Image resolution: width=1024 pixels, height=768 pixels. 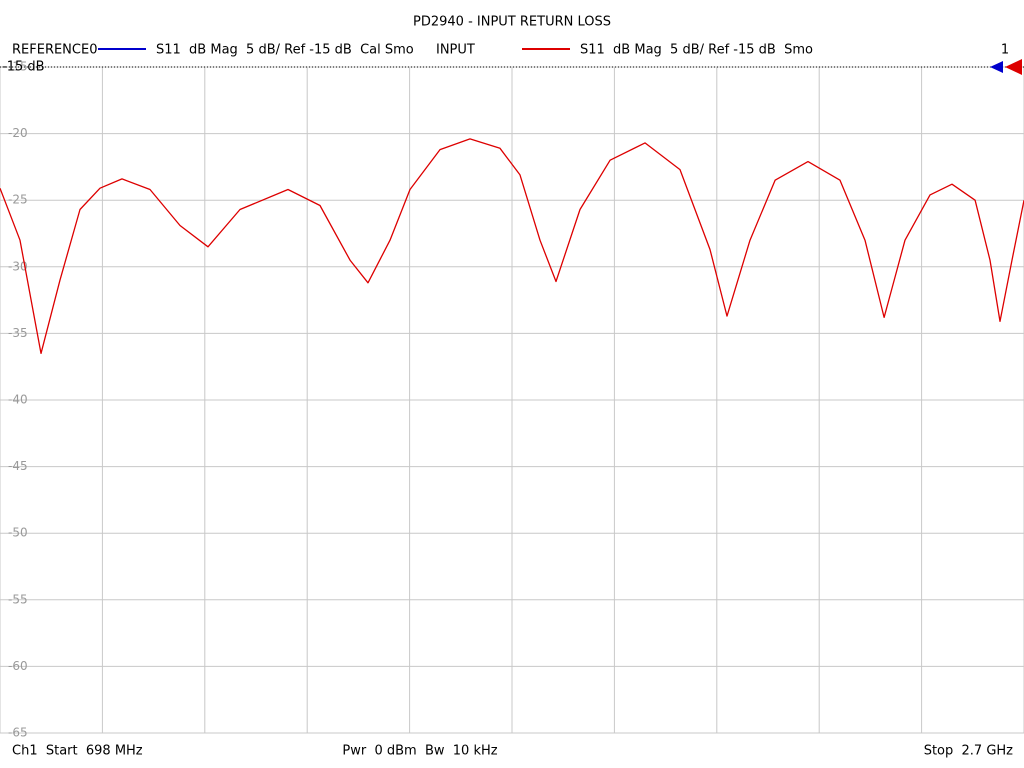 What do you see at coordinates (1005, 50) in the screenshot?
I see `channel-label: 1` at bounding box center [1005, 50].